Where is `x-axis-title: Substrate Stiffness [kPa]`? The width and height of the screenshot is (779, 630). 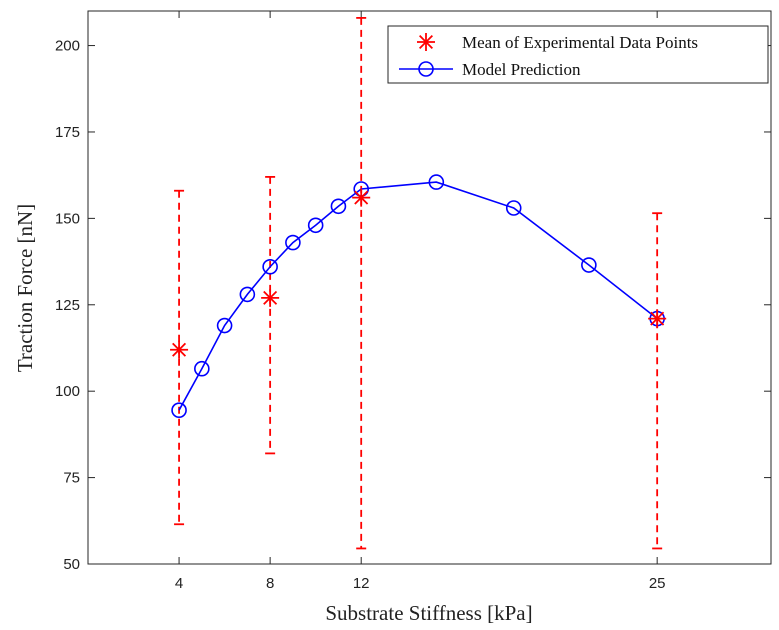
x-axis-title: Substrate Stiffness [kPa] is located at coordinates (428, 613).